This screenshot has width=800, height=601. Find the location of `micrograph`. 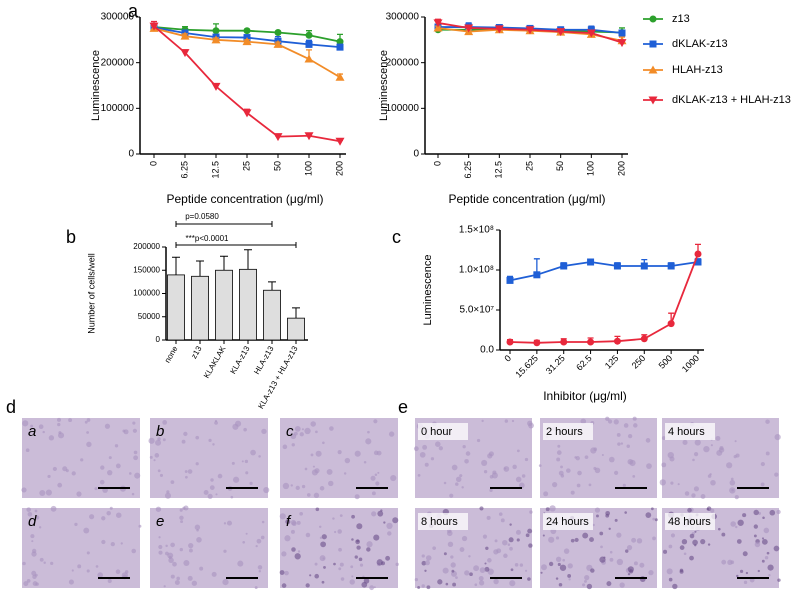

micrograph is located at coordinates (209, 458).